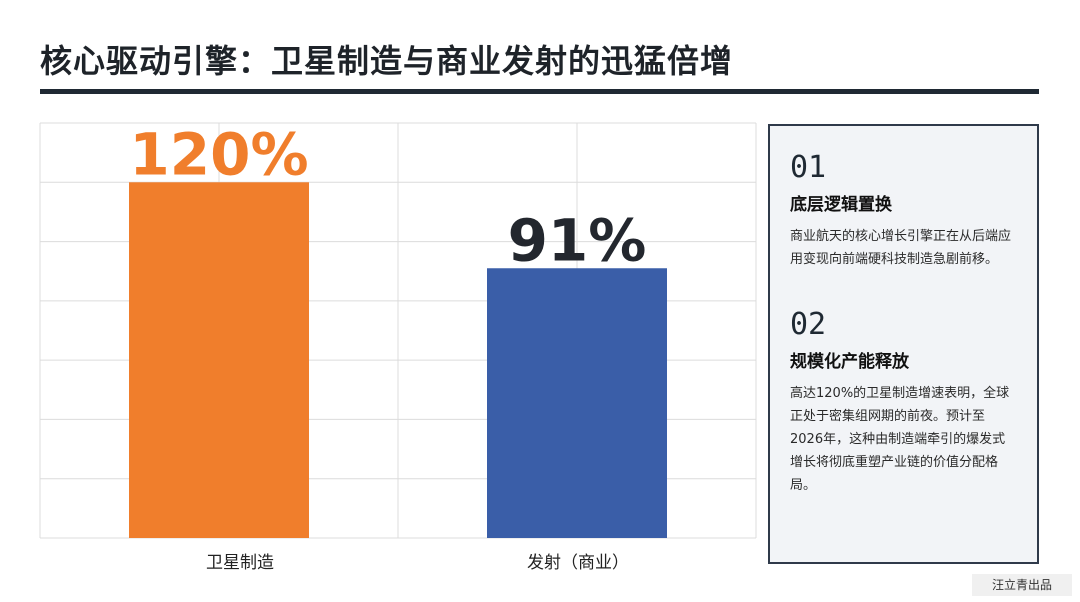 This screenshot has width=1080, height=602. Describe the element at coordinates (539, 91) in the screenshot. I see `title-divider` at that location.